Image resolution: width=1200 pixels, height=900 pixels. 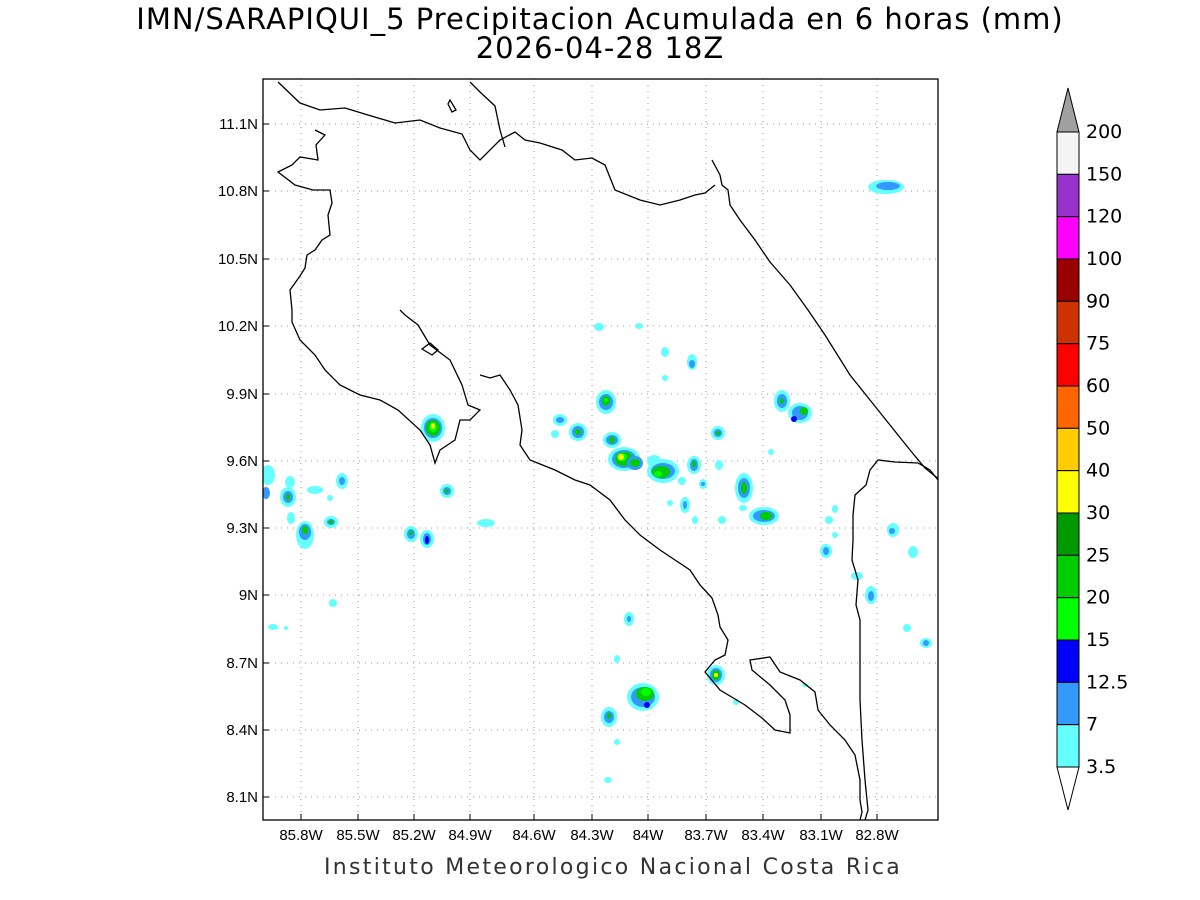 What do you see at coordinates (496, 143) in the screenshot?
I see `nicaragua-lake-shore` at bounding box center [496, 143].